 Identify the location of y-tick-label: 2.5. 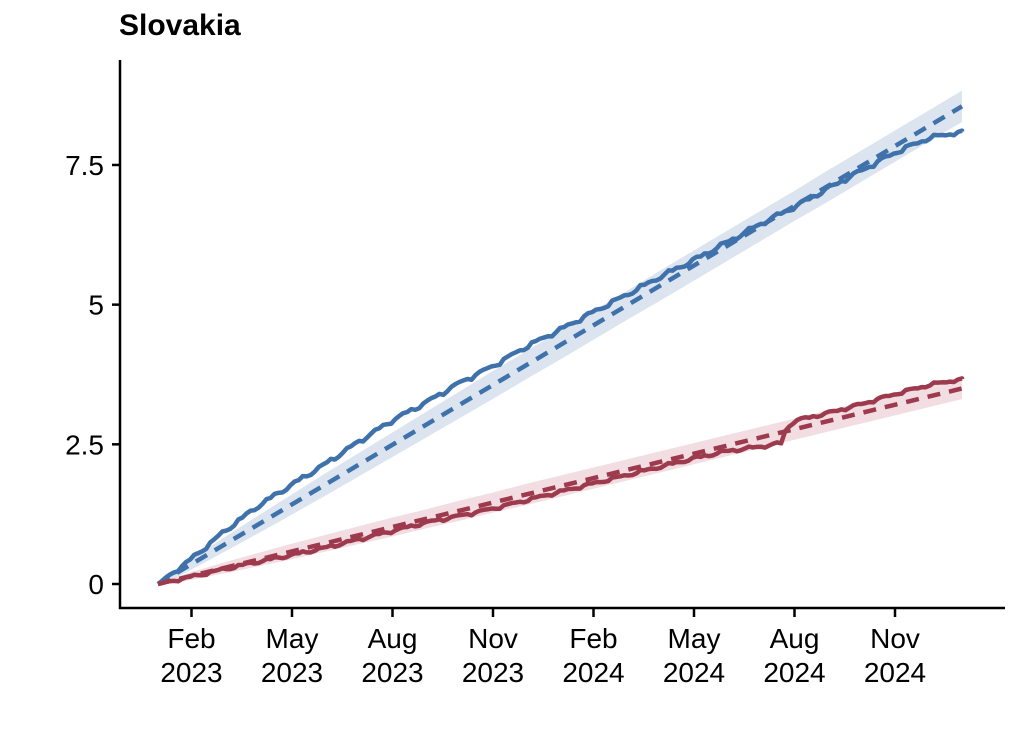
(84, 444).